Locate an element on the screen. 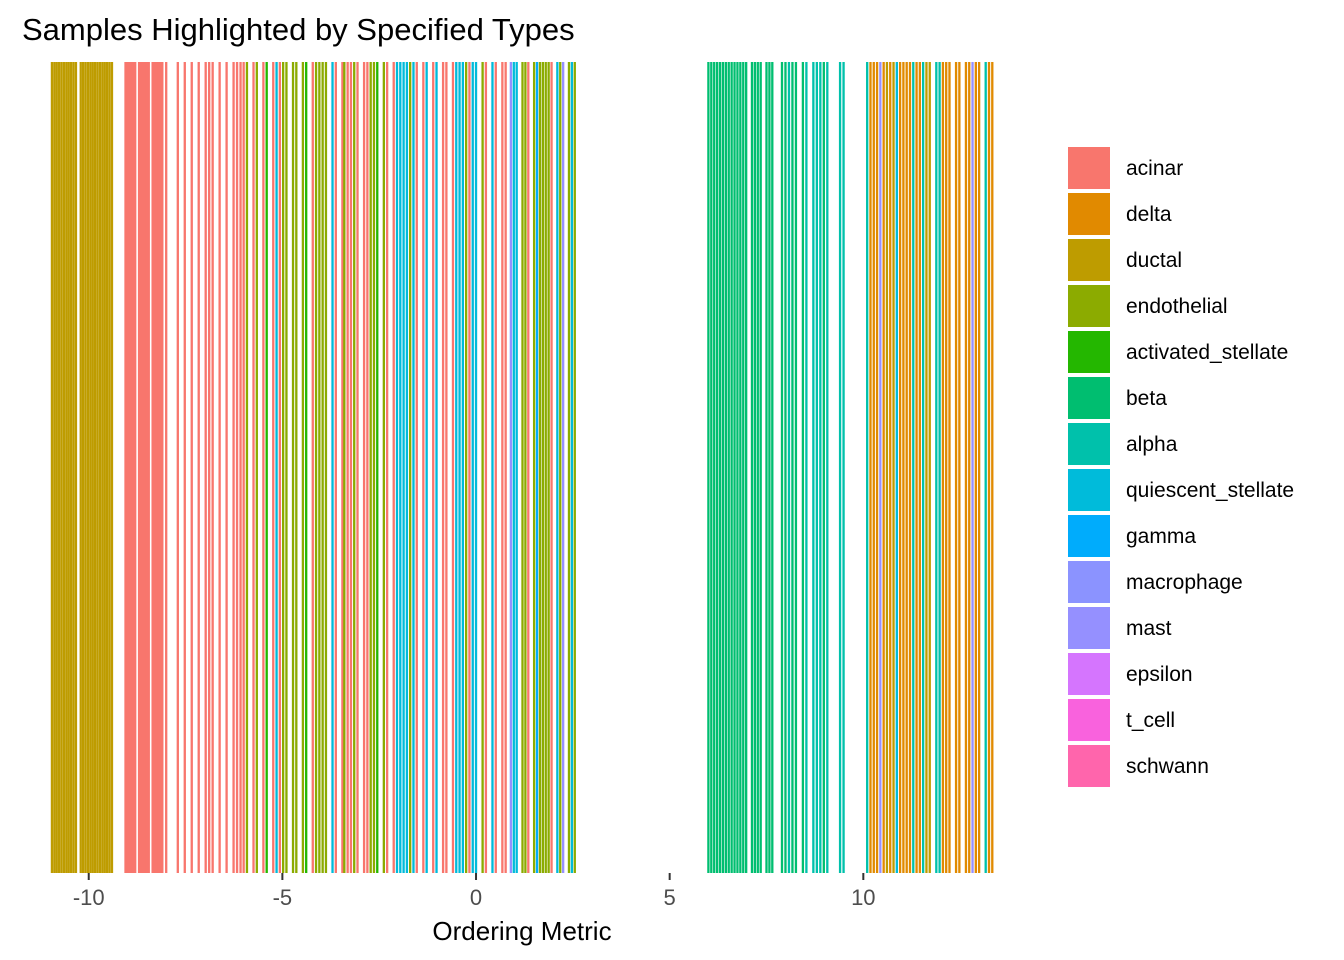 This screenshot has height=960, width=1344. x-axis-title: Ordering Metric is located at coordinates (521, 931).